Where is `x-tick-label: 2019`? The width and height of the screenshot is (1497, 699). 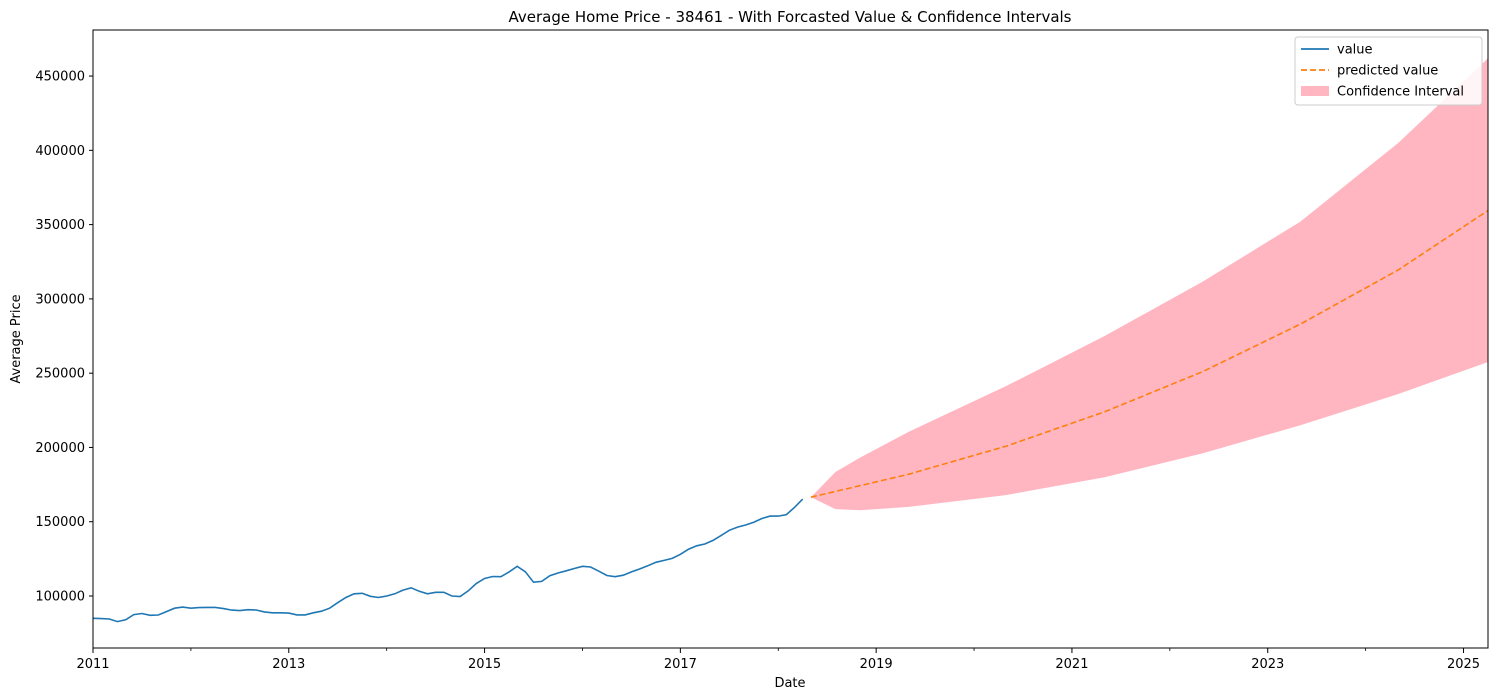
x-tick-label: 2019 is located at coordinates (876, 664).